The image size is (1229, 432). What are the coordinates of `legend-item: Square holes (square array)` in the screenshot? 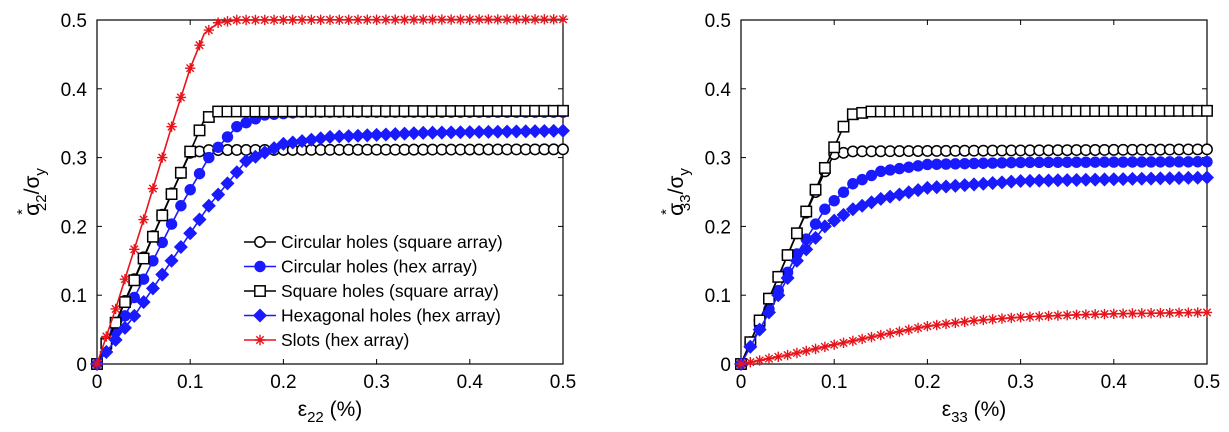 It's located at (371, 291).